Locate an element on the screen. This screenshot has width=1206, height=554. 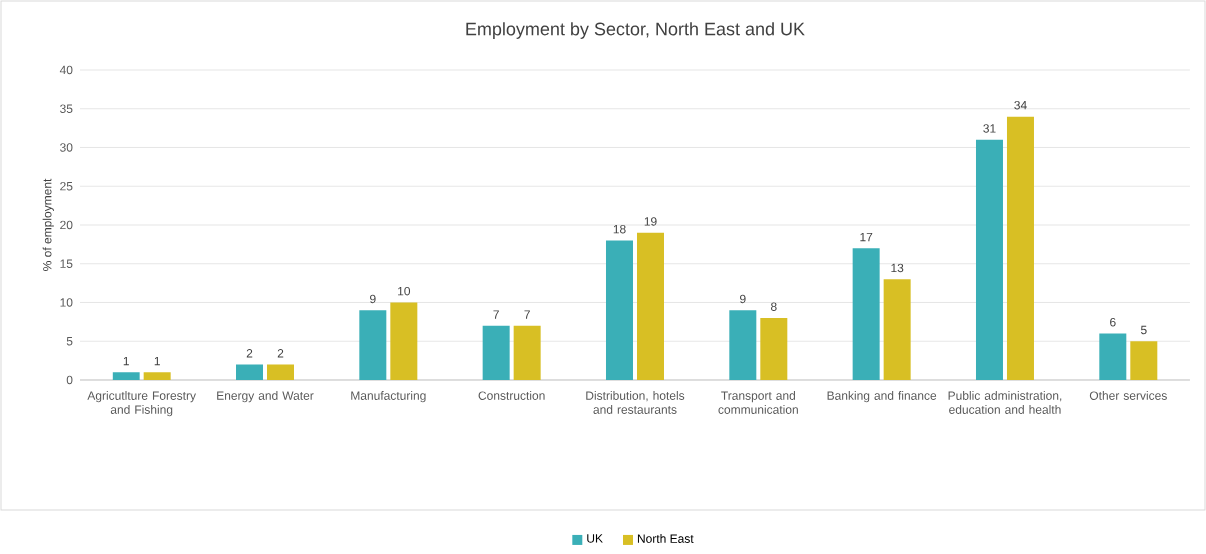
y-tick-label: 40 is located at coordinates (66, 70).